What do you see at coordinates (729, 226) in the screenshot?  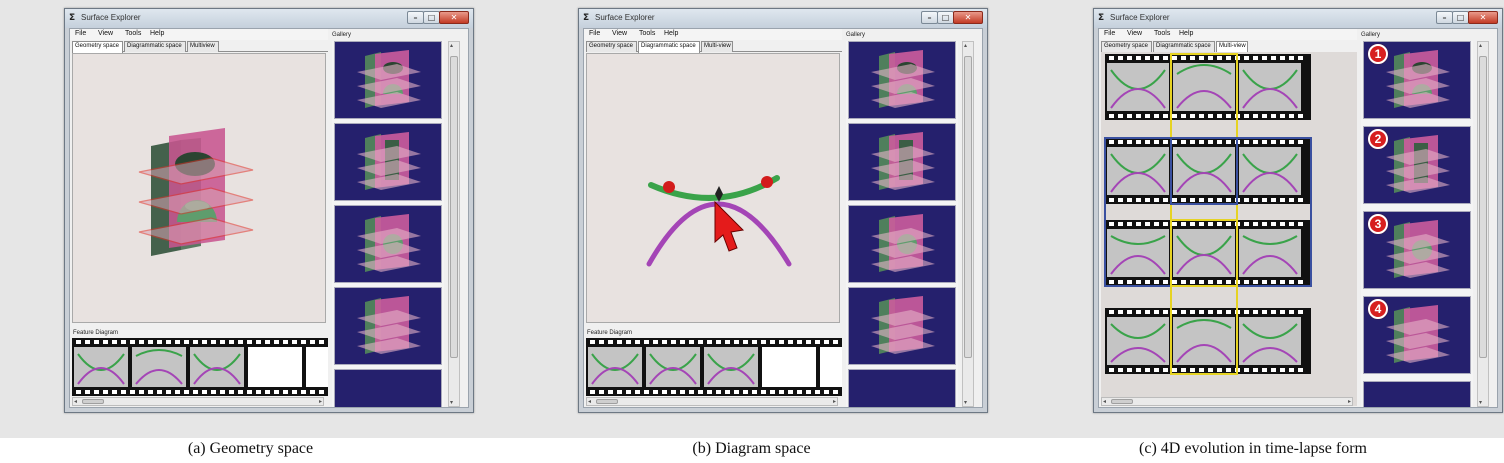 I see `pointer-cursor-icon` at bounding box center [729, 226].